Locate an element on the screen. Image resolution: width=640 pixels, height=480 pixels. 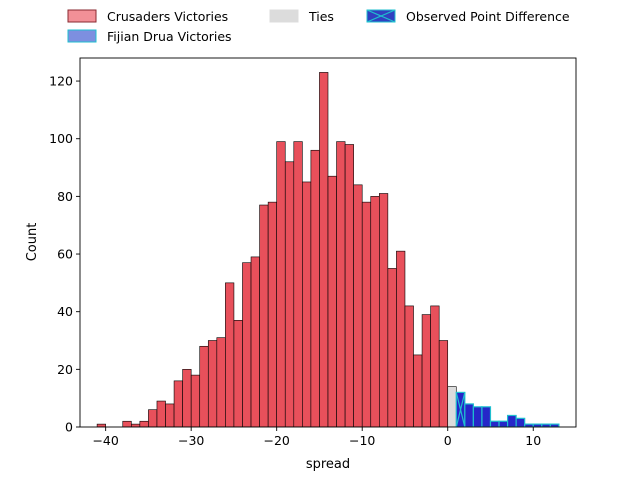
x-tick-label: −30 is located at coordinates (191, 440).